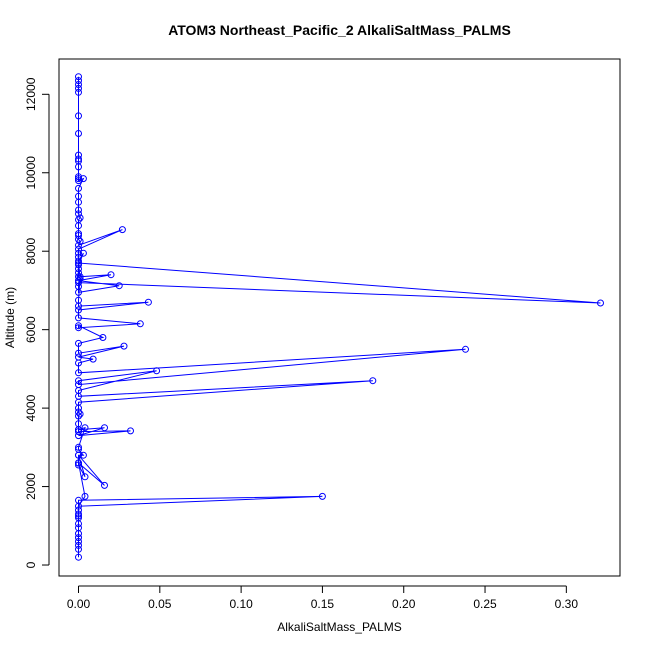 This screenshot has width=650, height=650. What do you see at coordinates (31, 407) in the screenshot?
I see `y-tick-label: 4000` at bounding box center [31, 407].